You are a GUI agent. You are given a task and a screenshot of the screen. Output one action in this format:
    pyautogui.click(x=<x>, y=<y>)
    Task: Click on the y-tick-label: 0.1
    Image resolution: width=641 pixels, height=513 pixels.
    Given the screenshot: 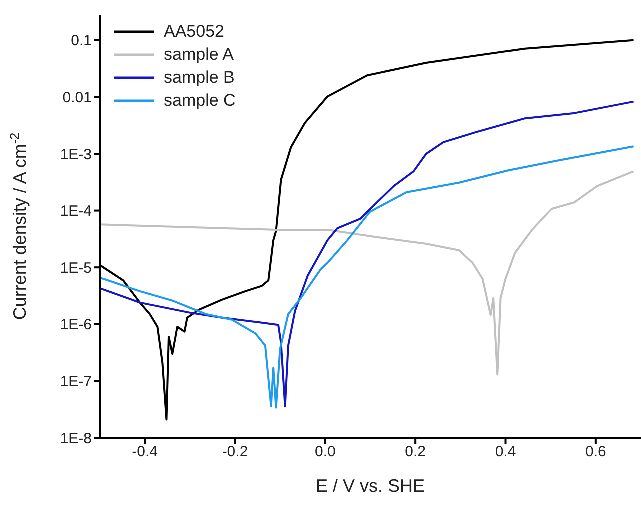 What is the action you would take?
    pyautogui.click(x=81, y=41)
    